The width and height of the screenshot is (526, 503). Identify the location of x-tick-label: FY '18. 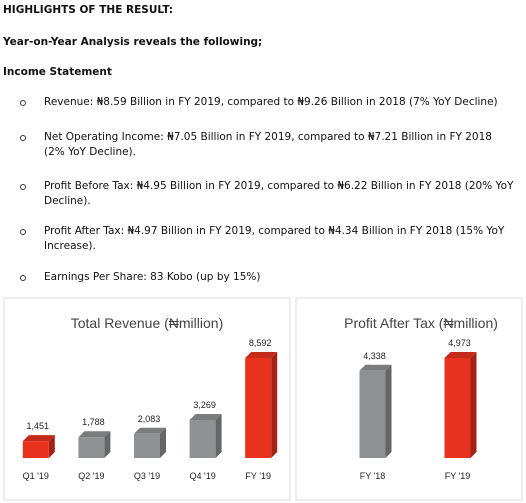
(373, 476).